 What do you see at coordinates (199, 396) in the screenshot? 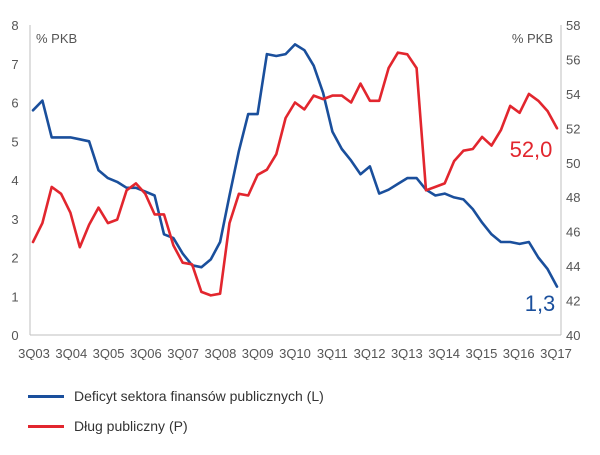
I see `legend-label-deficit: Deficyt sektora finansów publicznych (L)` at bounding box center [199, 396].